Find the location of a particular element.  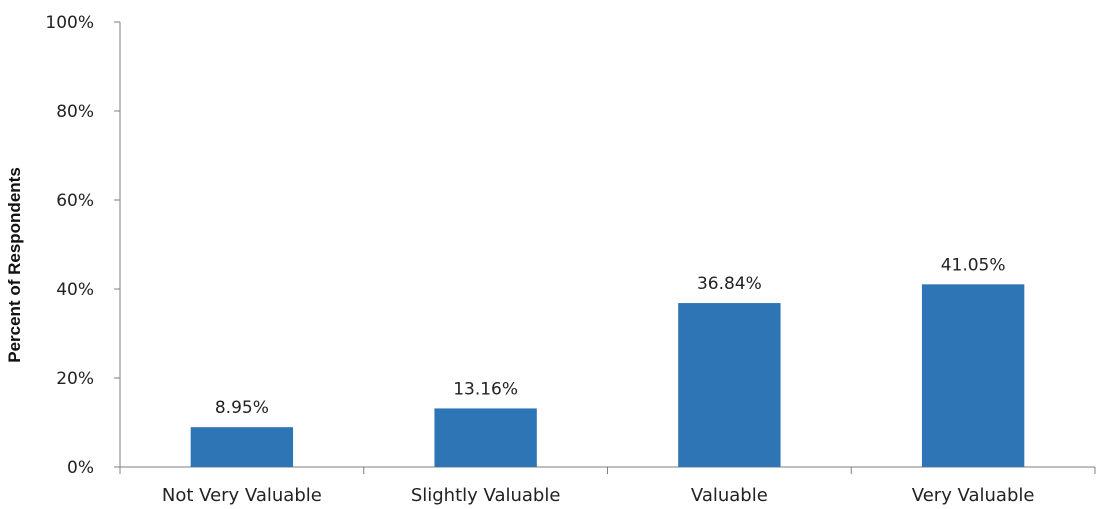

y-tick-label: 20% is located at coordinates (75, 379).